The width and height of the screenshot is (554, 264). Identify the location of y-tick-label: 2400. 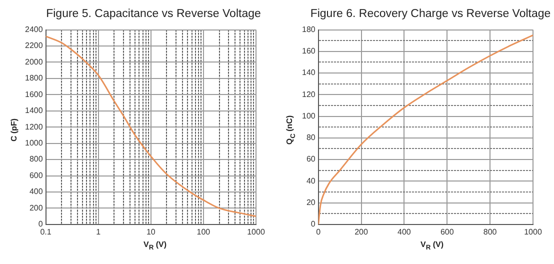
(34, 29).